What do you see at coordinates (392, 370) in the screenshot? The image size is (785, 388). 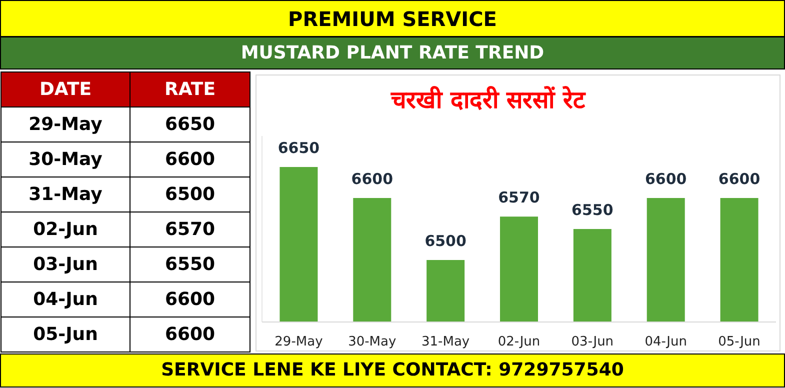 I see `text: SERVICE LENE KE LIYE CONTACT: 9729757540` at bounding box center [392, 370].